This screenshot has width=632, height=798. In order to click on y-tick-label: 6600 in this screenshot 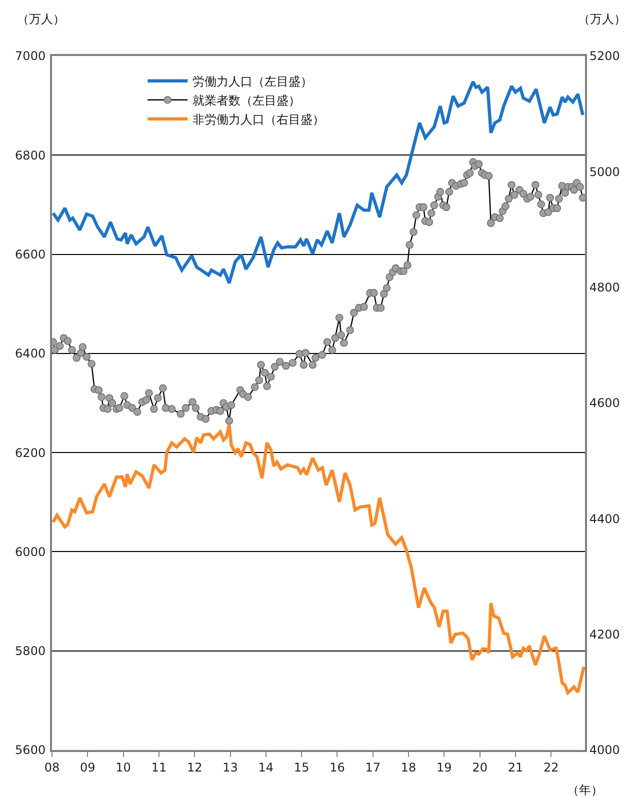, I will do `click(30, 254)`.